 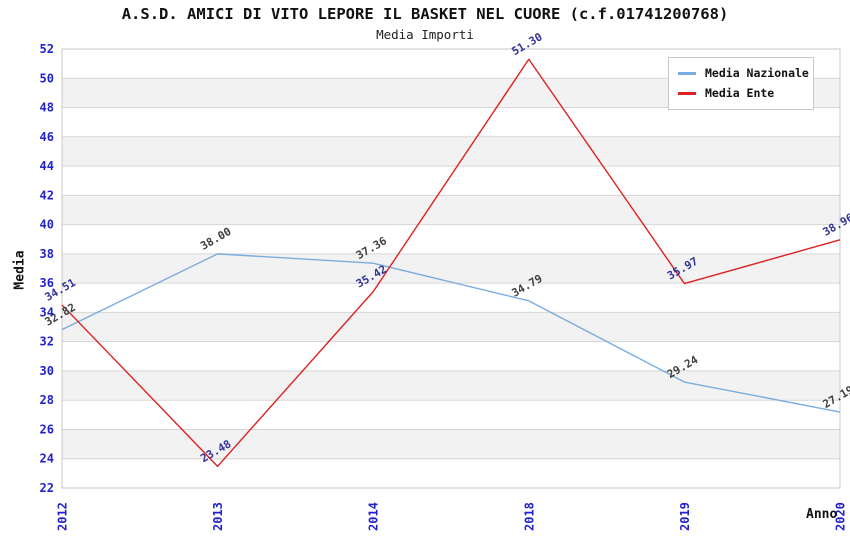 What do you see at coordinates (374, 516) in the screenshot?
I see `x-tick-label: 2014` at bounding box center [374, 516].